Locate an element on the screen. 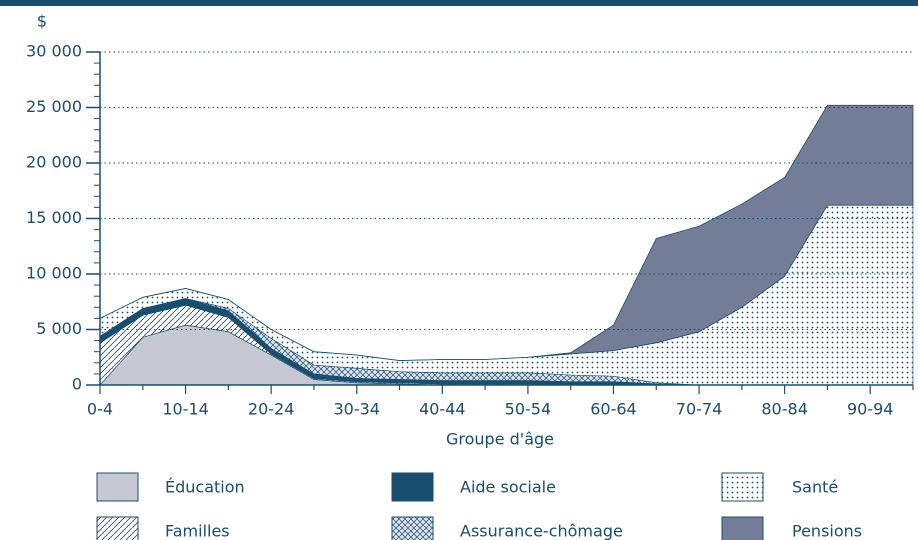 The height and width of the screenshot is (540, 918). legend-label: Santé is located at coordinates (815, 487).